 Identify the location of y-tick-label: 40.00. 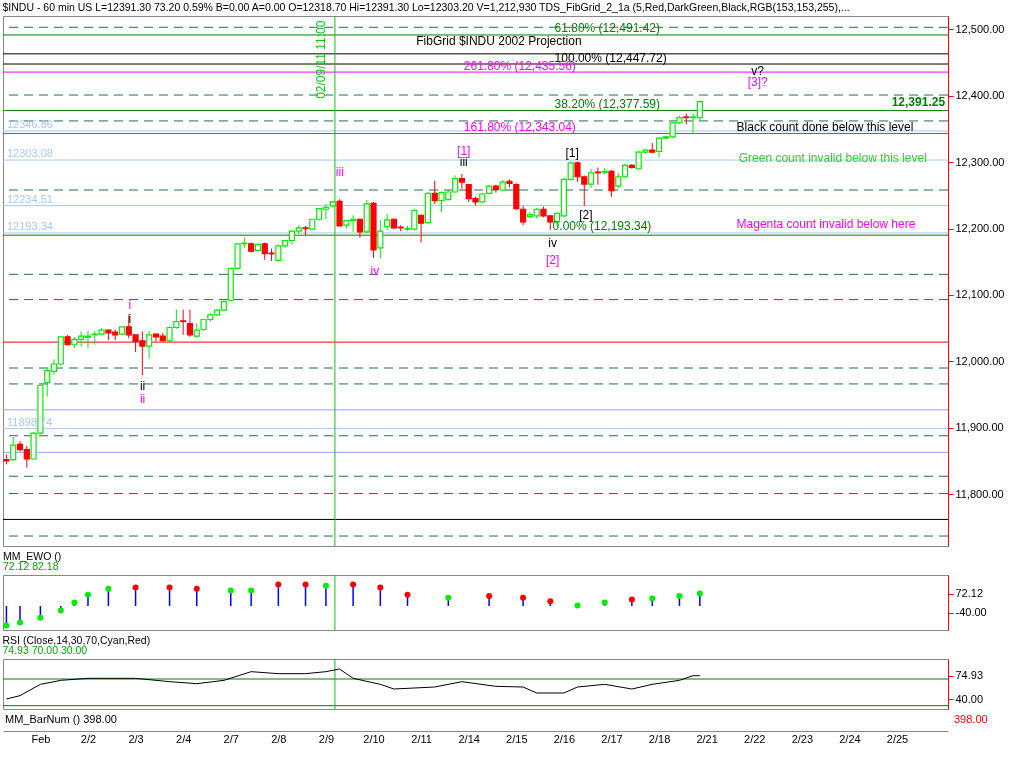
(969, 698).